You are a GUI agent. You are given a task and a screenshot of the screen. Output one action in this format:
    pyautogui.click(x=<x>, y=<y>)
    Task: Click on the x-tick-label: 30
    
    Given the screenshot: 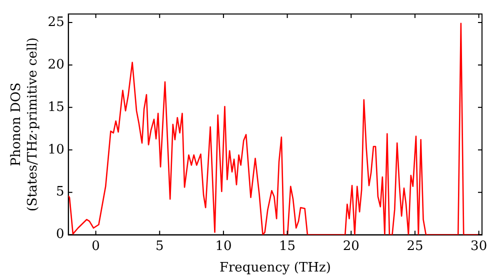 What is the action you would take?
    pyautogui.click(x=479, y=246)
    